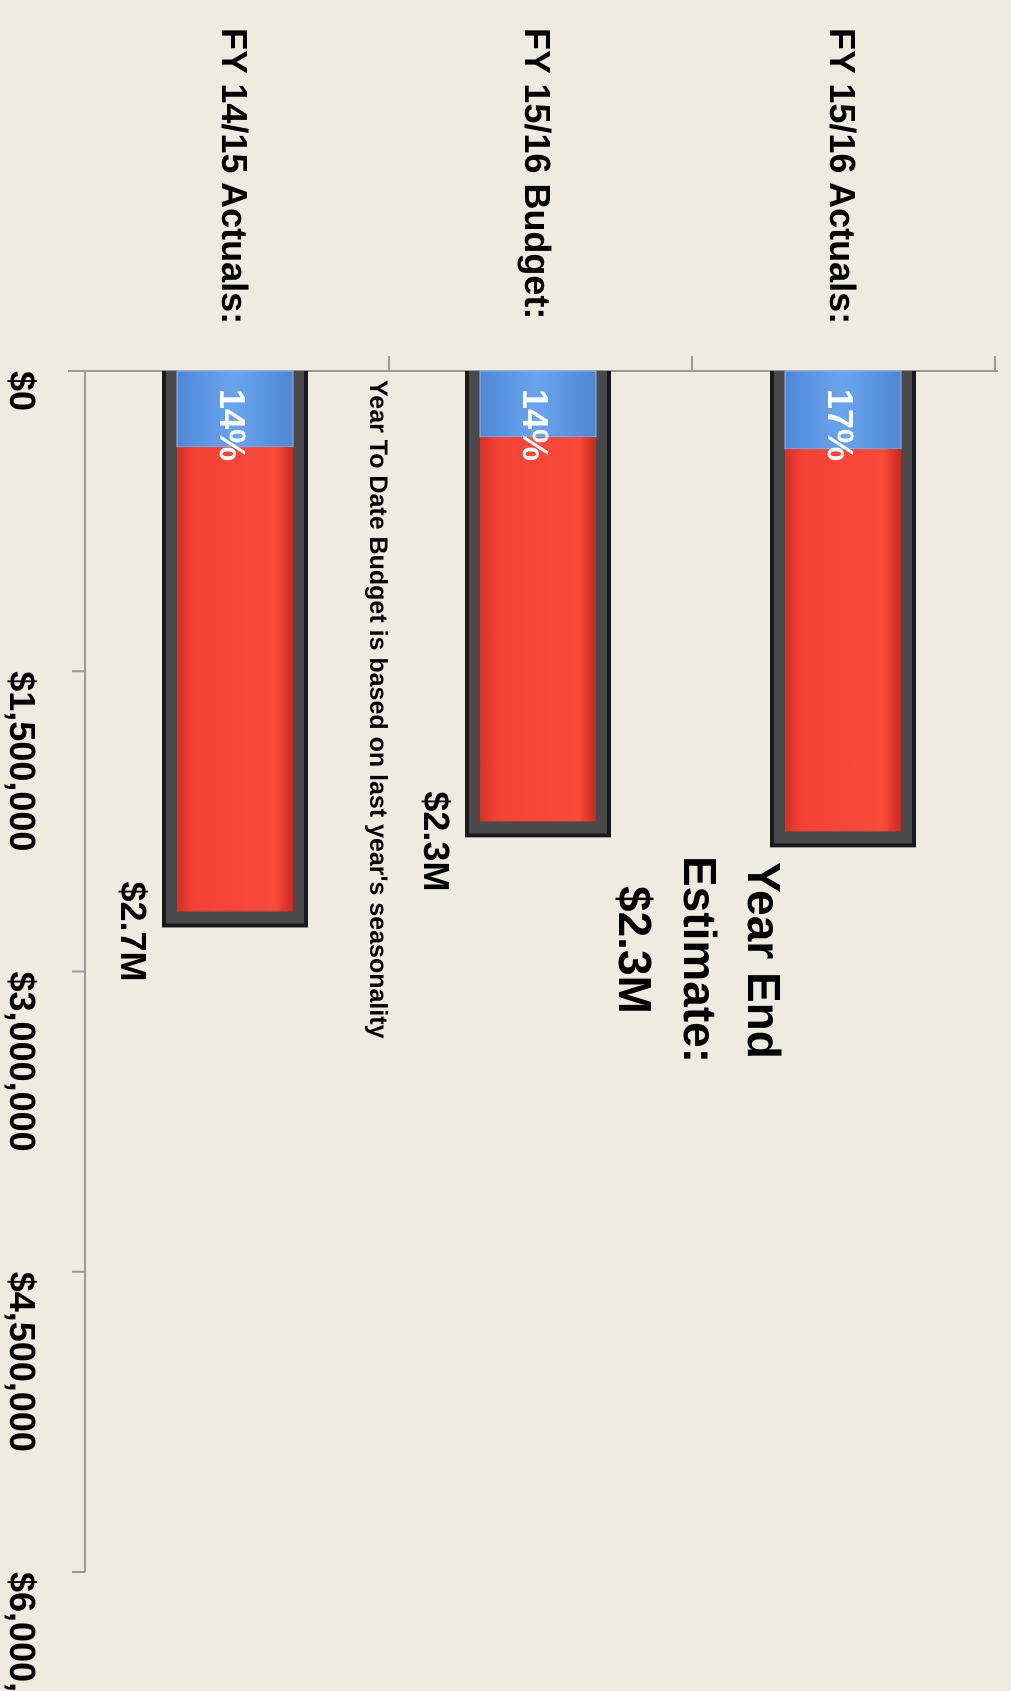 The width and height of the screenshot is (1011, 1691). Describe the element at coordinates (436, 841) in the screenshot. I see `total-label: $2.3M` at that location.